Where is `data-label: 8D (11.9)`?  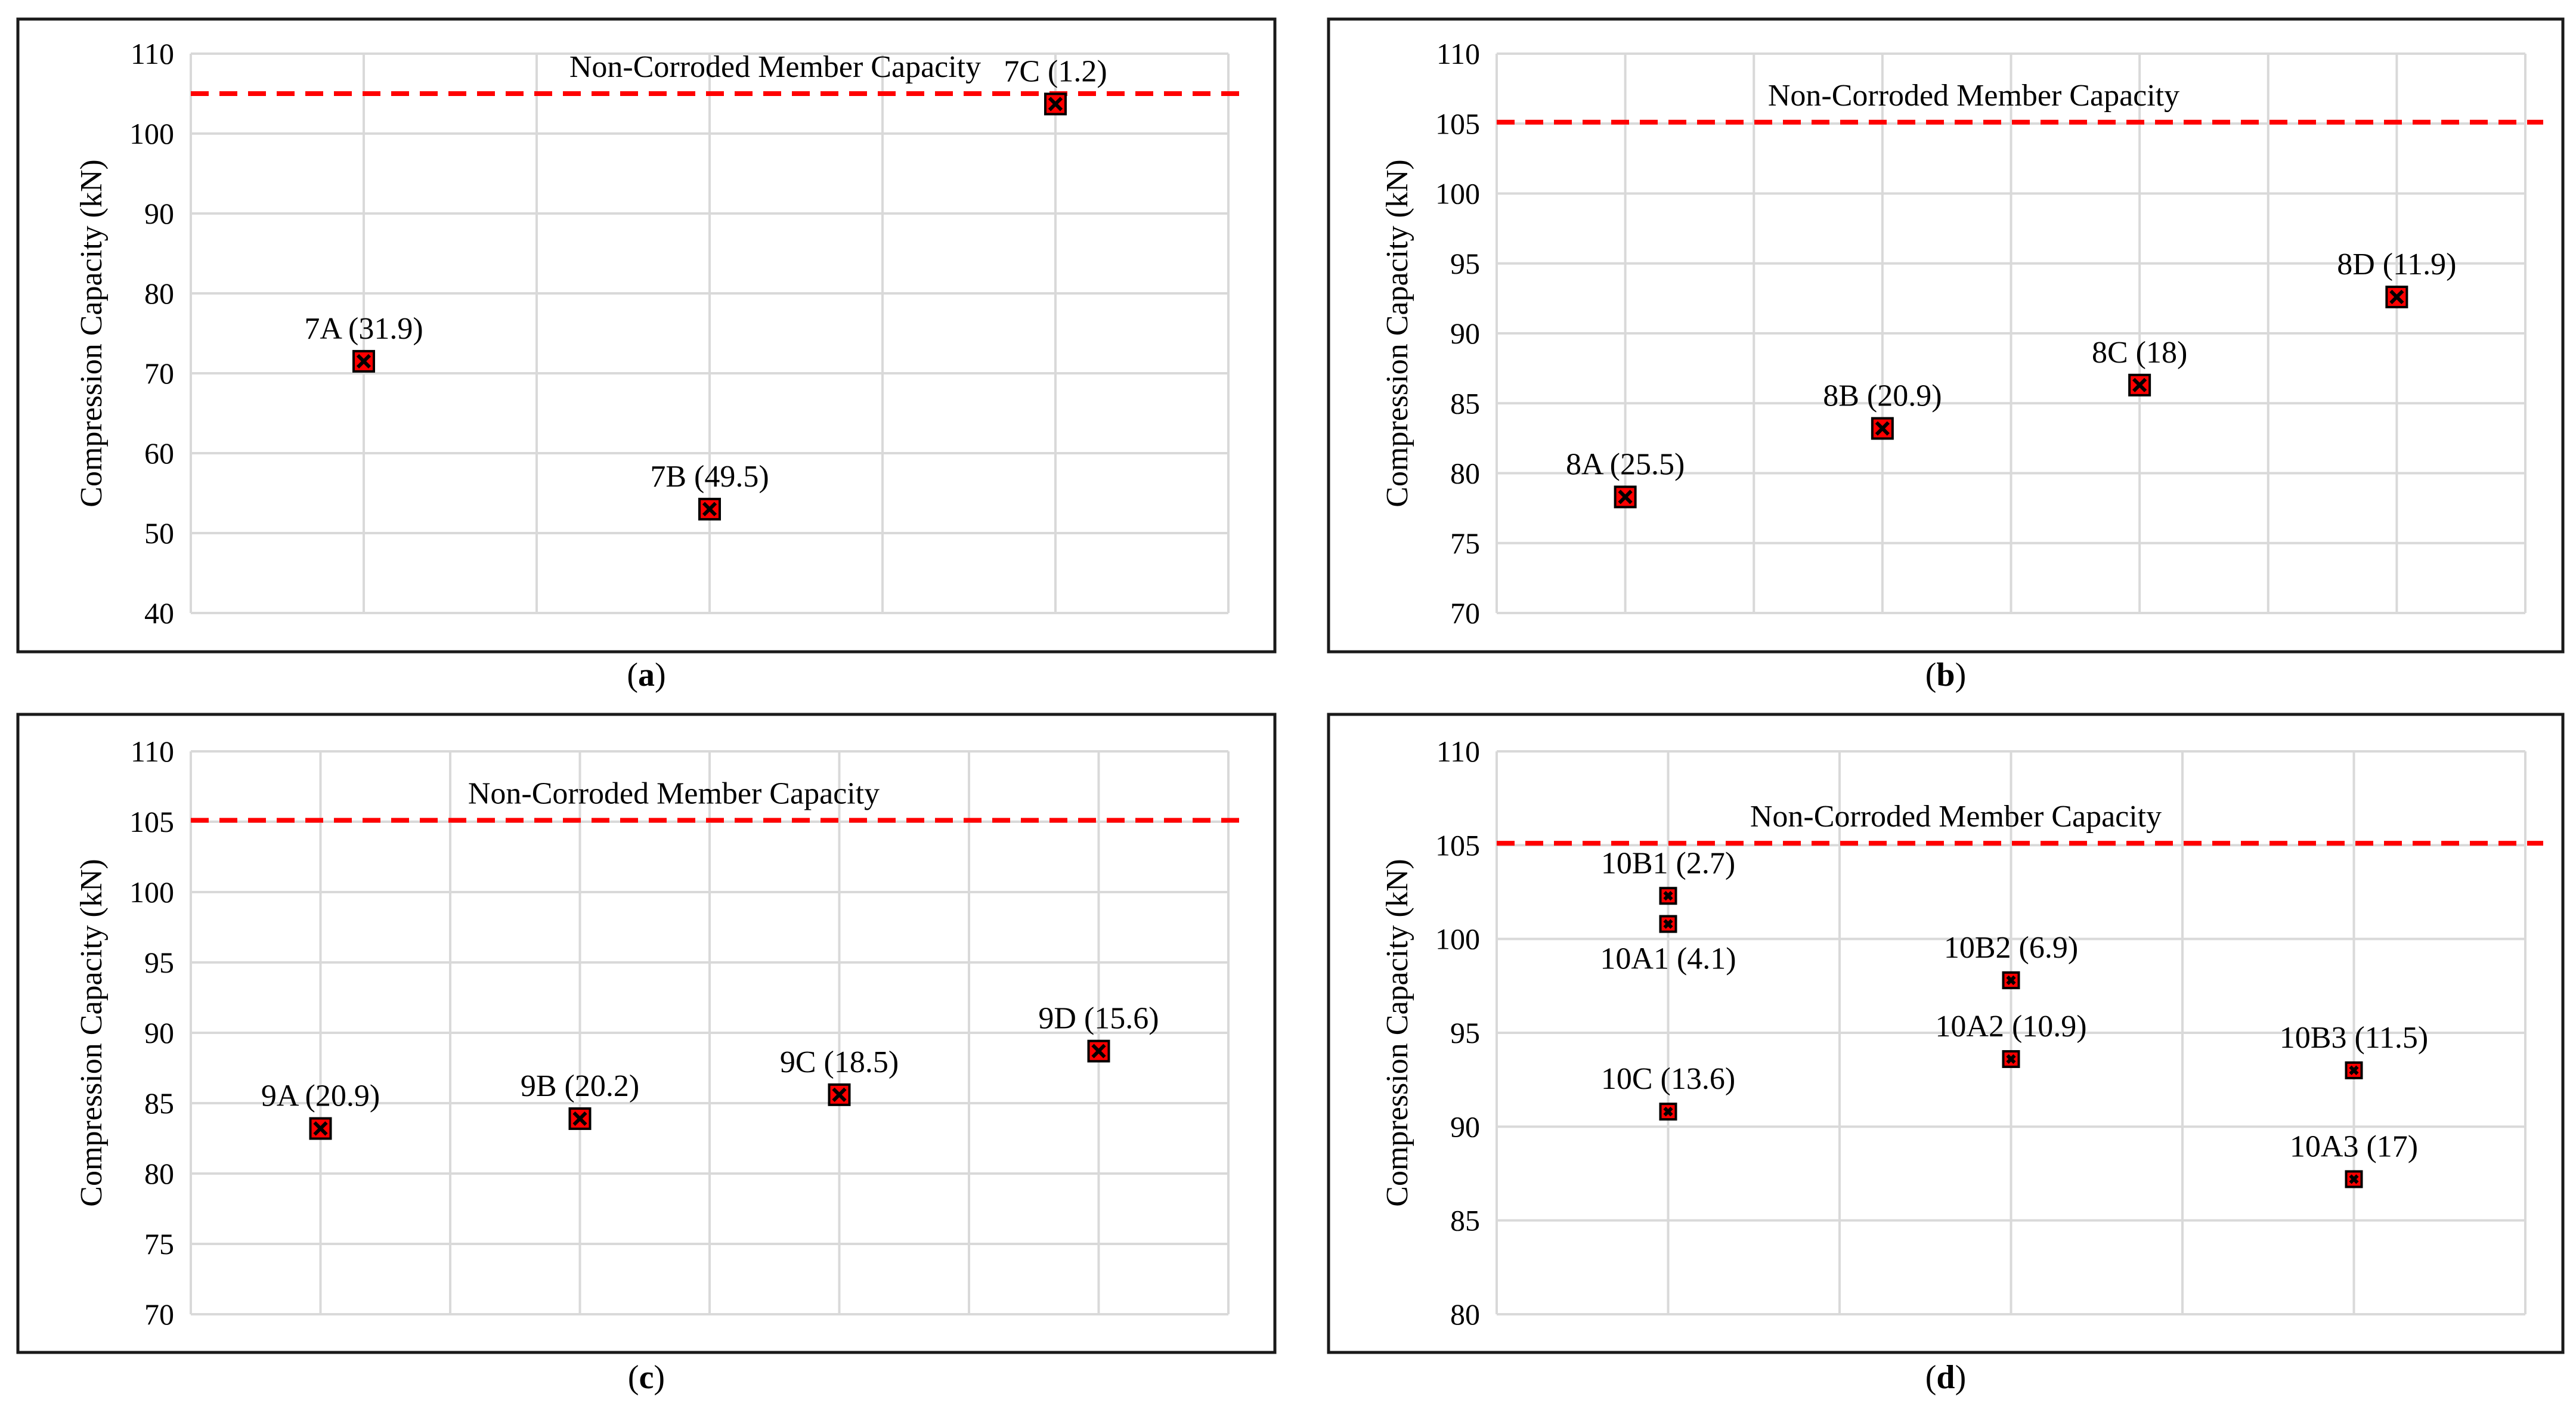 data-label: 8D (11.9) is located at coordinates (2396, 264).